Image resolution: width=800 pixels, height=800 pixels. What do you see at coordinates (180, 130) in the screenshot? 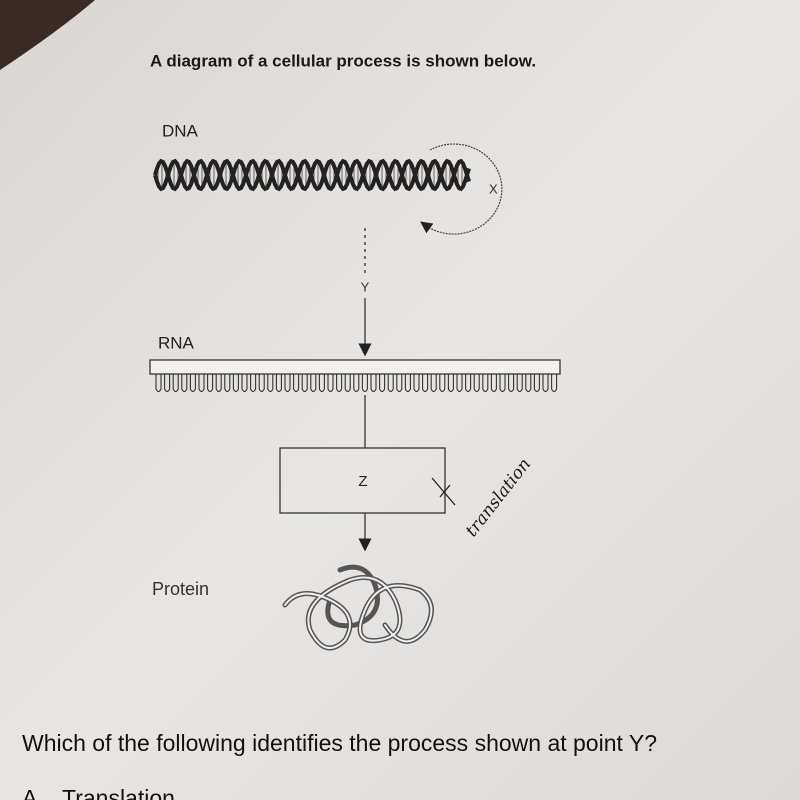
I see `dna-label: DNA` at bounding box center [180, 130].